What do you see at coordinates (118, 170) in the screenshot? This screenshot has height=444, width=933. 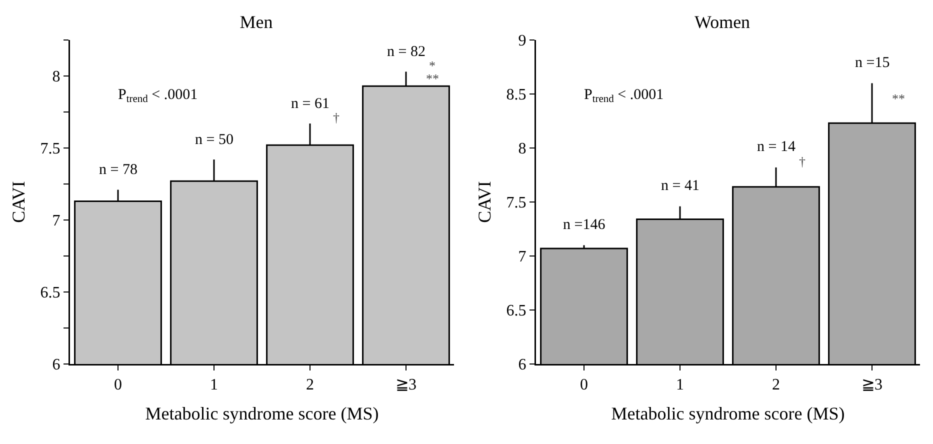 I see `annotation: n = 78` at bounding box center [118, 170].